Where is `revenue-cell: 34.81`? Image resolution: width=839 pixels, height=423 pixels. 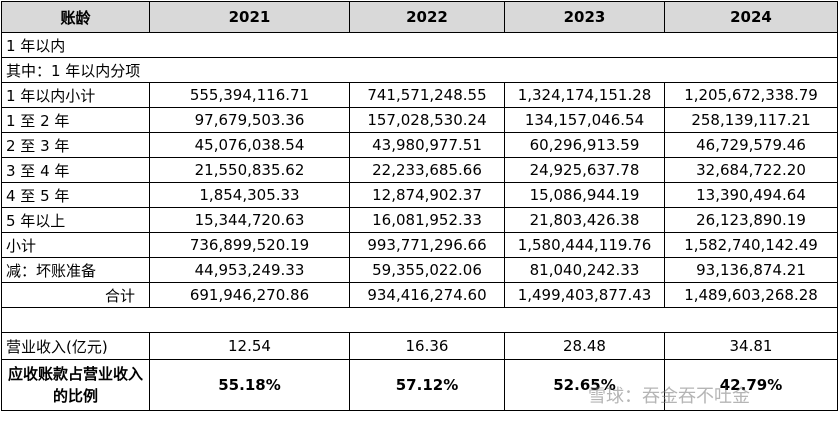 revenue-cell: 34.81 is located at coordinates (751, 346).